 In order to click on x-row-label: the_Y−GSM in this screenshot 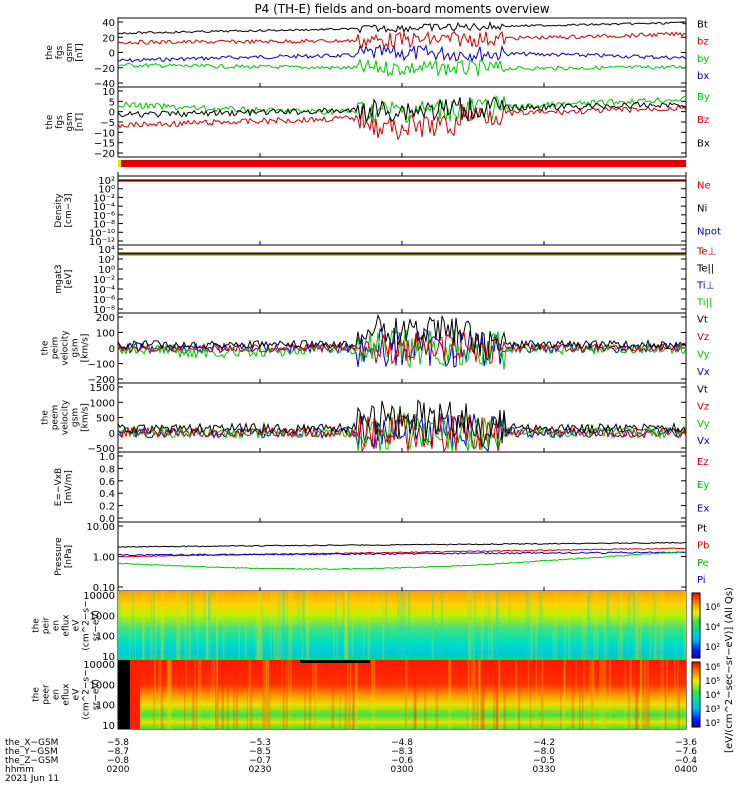, I will do `click(31, 752)`.